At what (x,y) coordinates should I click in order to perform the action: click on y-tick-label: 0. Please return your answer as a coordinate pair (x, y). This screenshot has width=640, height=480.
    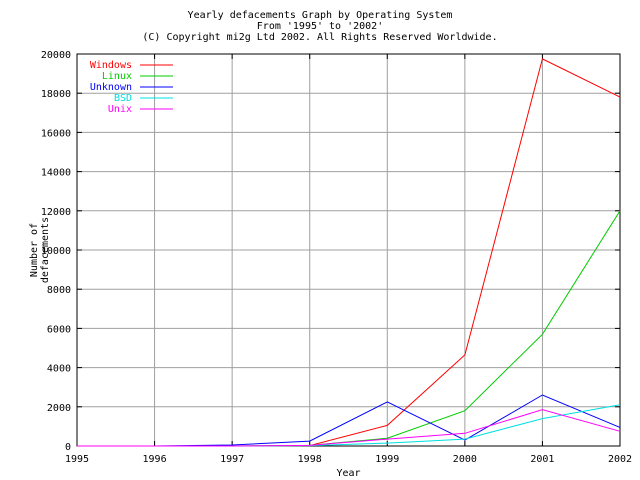
    Looking at the image, I should click on (68, 447).